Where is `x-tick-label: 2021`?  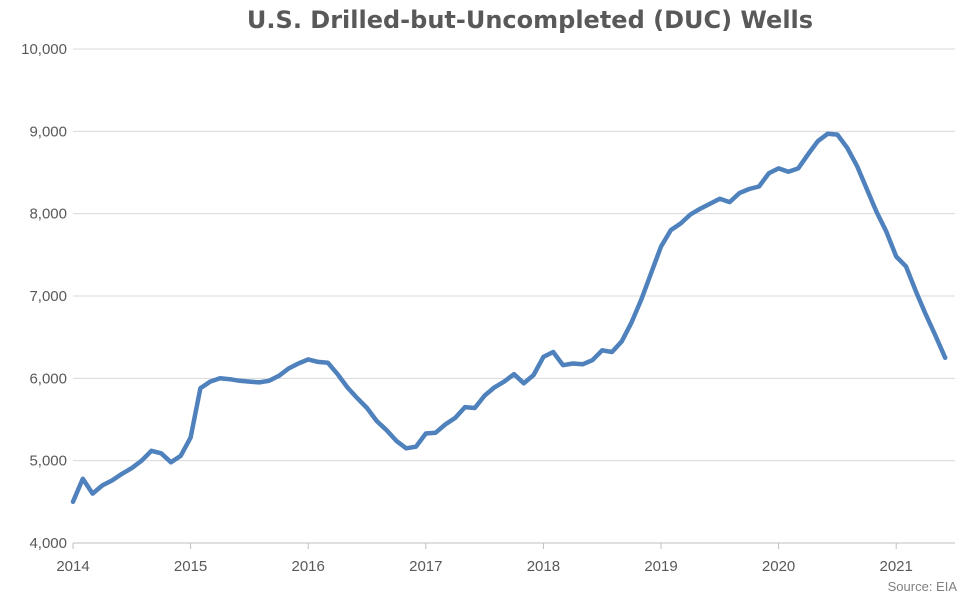
x-tick-label: 2021 is located at coordinates (896, 566).